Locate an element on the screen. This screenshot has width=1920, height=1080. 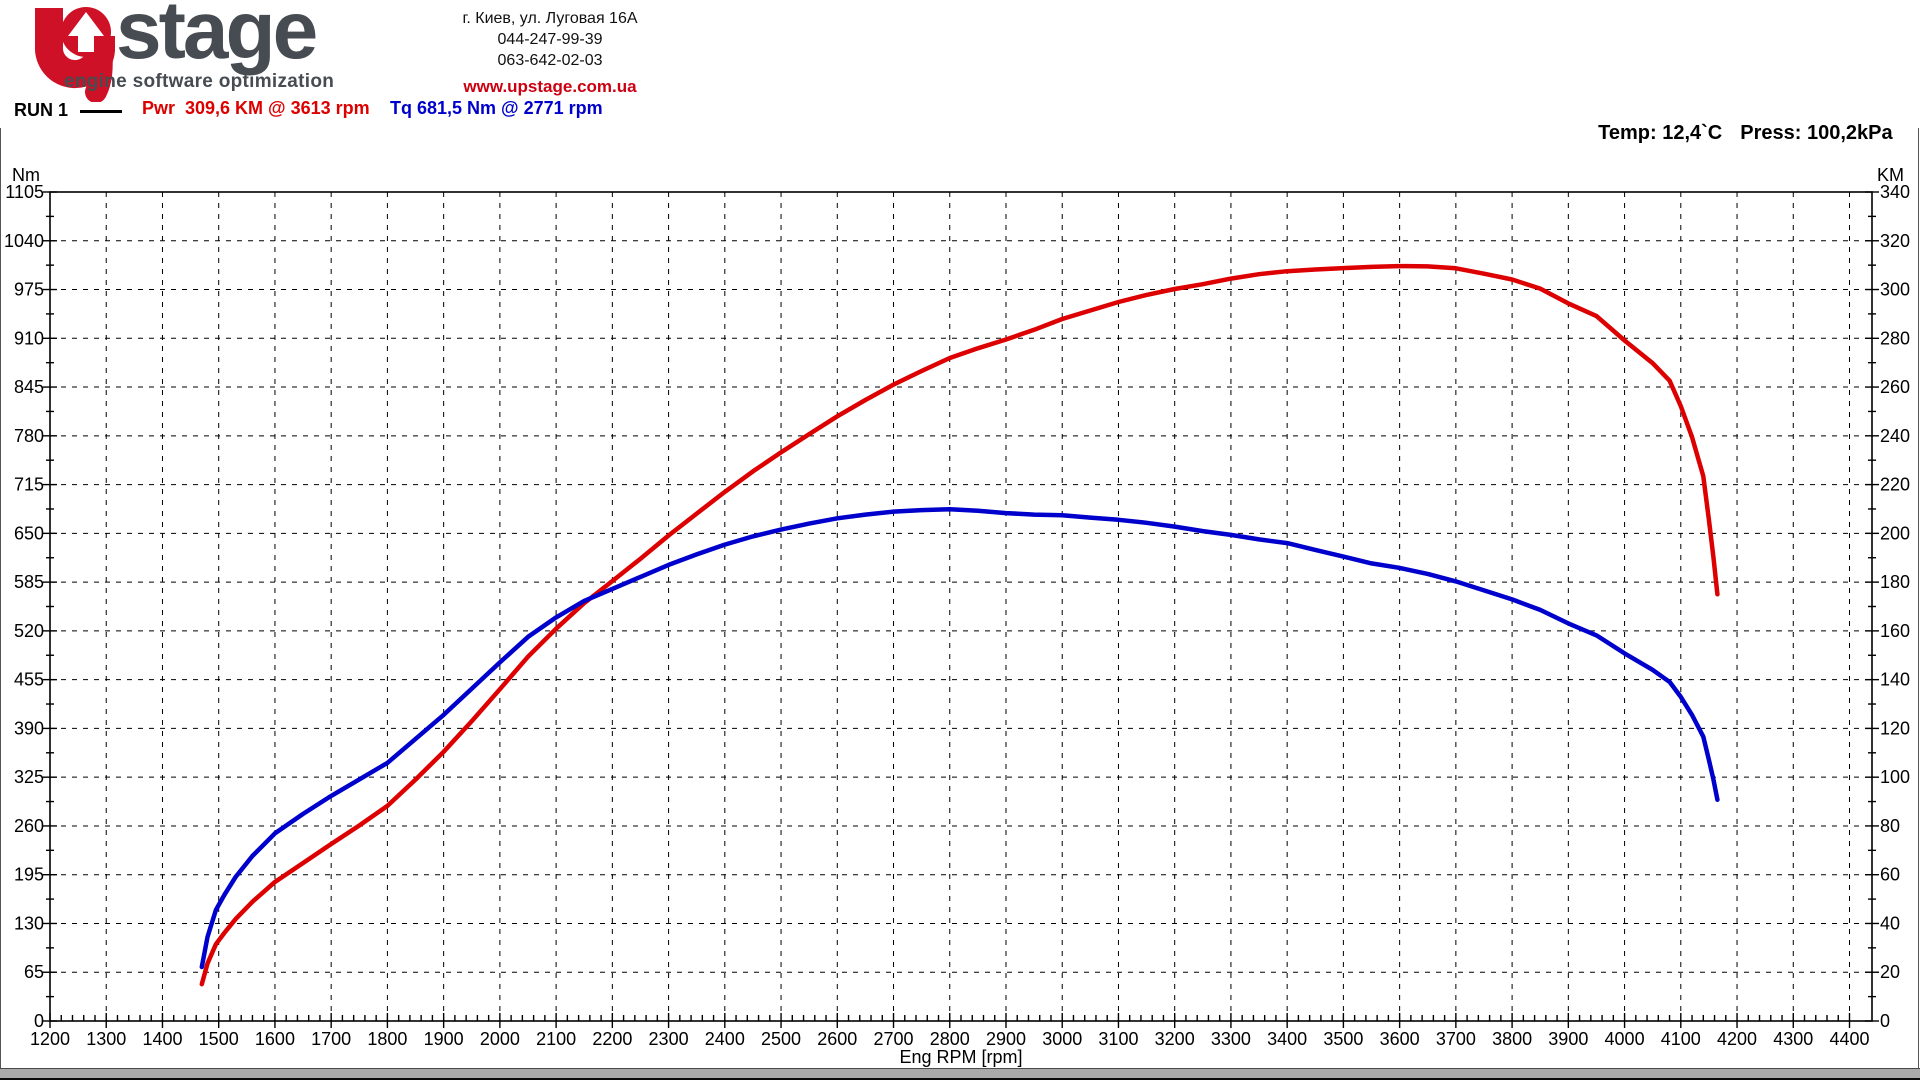
x-tick-label: 3200 is located at coordinates (1175, 1039).